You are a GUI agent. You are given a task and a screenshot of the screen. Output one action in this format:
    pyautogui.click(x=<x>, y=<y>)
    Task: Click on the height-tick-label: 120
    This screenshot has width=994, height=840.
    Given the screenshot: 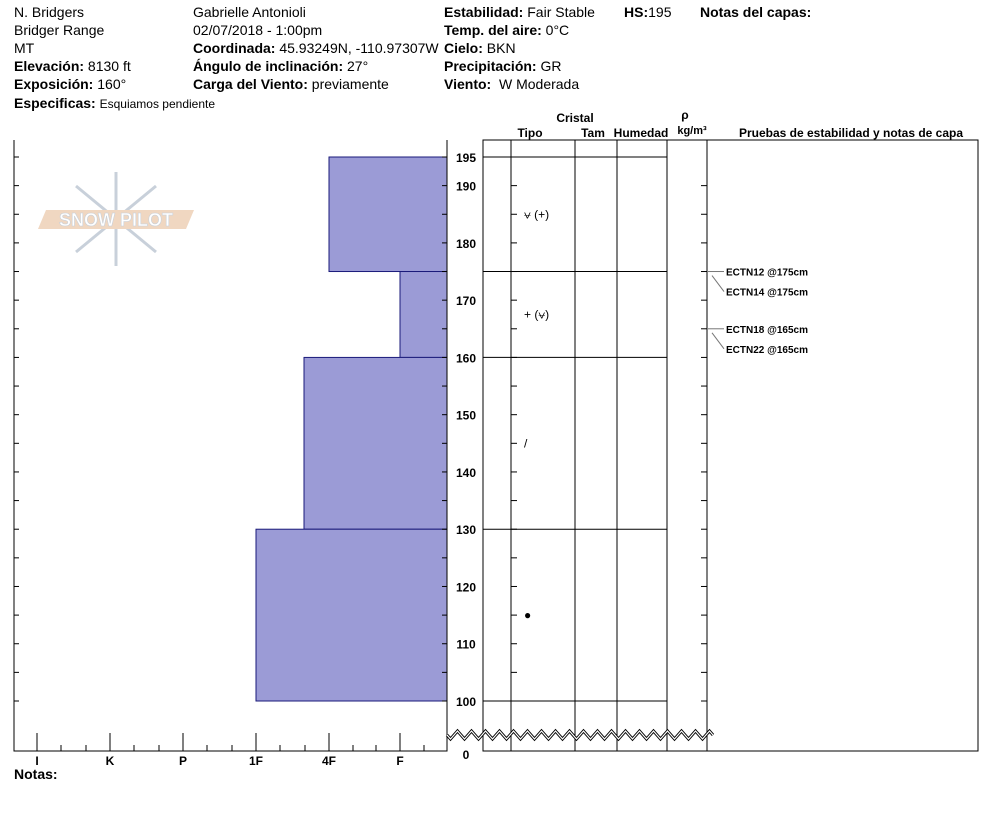 What is the action you would take?
    pyautogui.click(x=466, y=587)
    